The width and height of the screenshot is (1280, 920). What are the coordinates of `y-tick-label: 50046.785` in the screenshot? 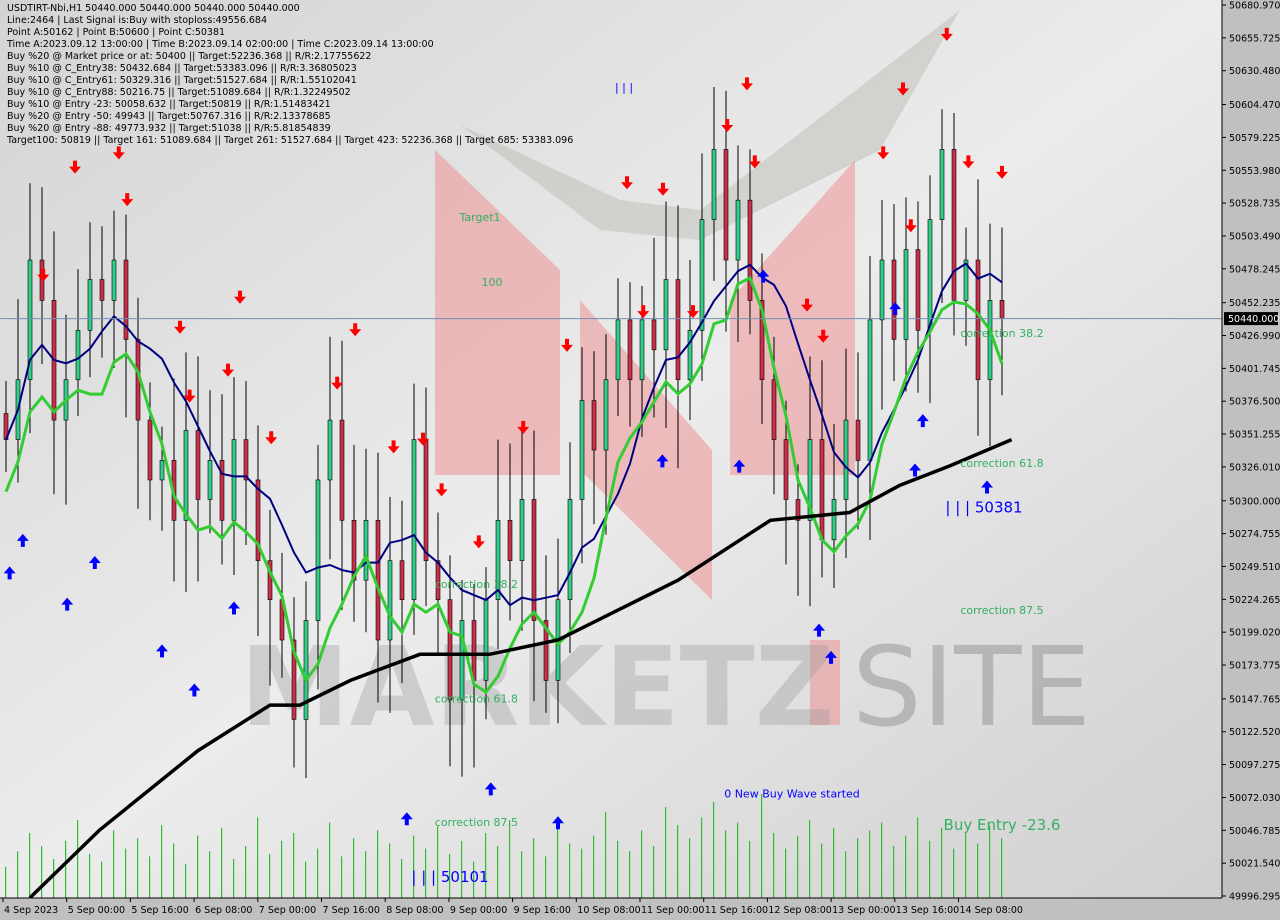 It's located at (1254, 831).